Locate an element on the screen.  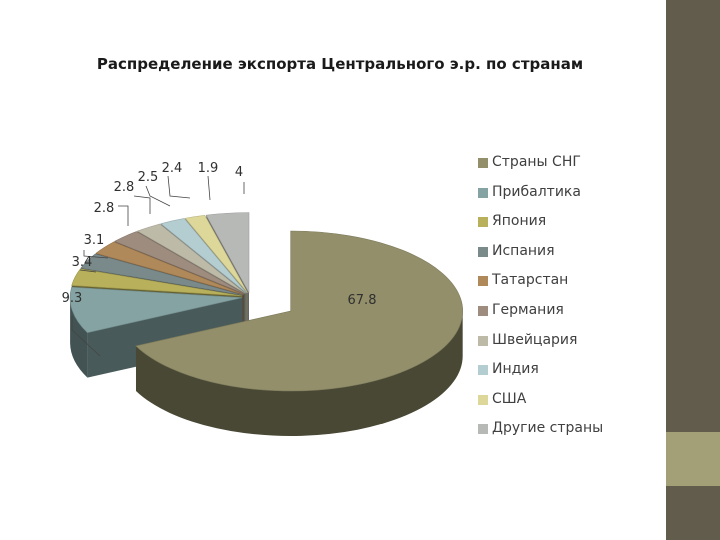
legend-label: Япония is located at coordinates (519, 221).